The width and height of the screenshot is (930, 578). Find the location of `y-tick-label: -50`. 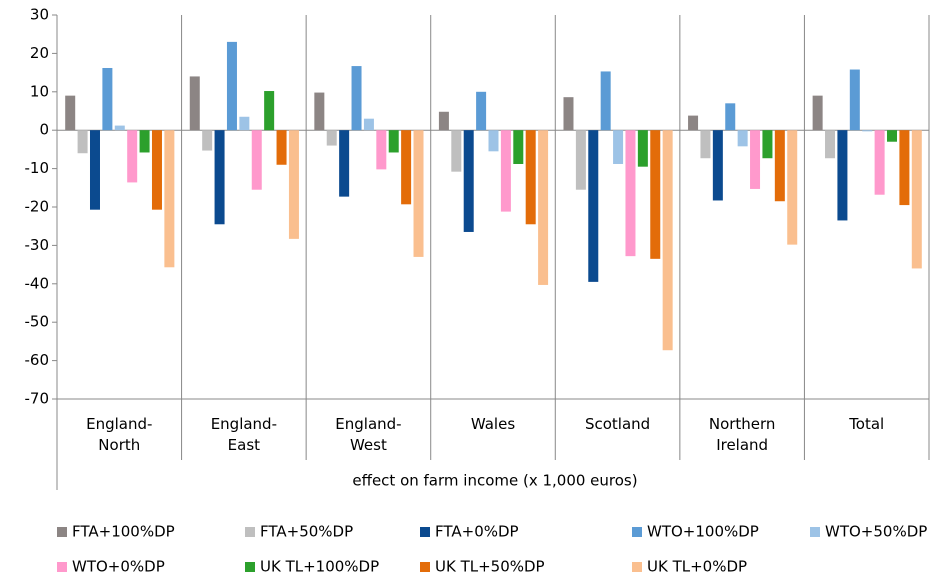

y-tick-label: -50 is located at coordinates (37, 322).